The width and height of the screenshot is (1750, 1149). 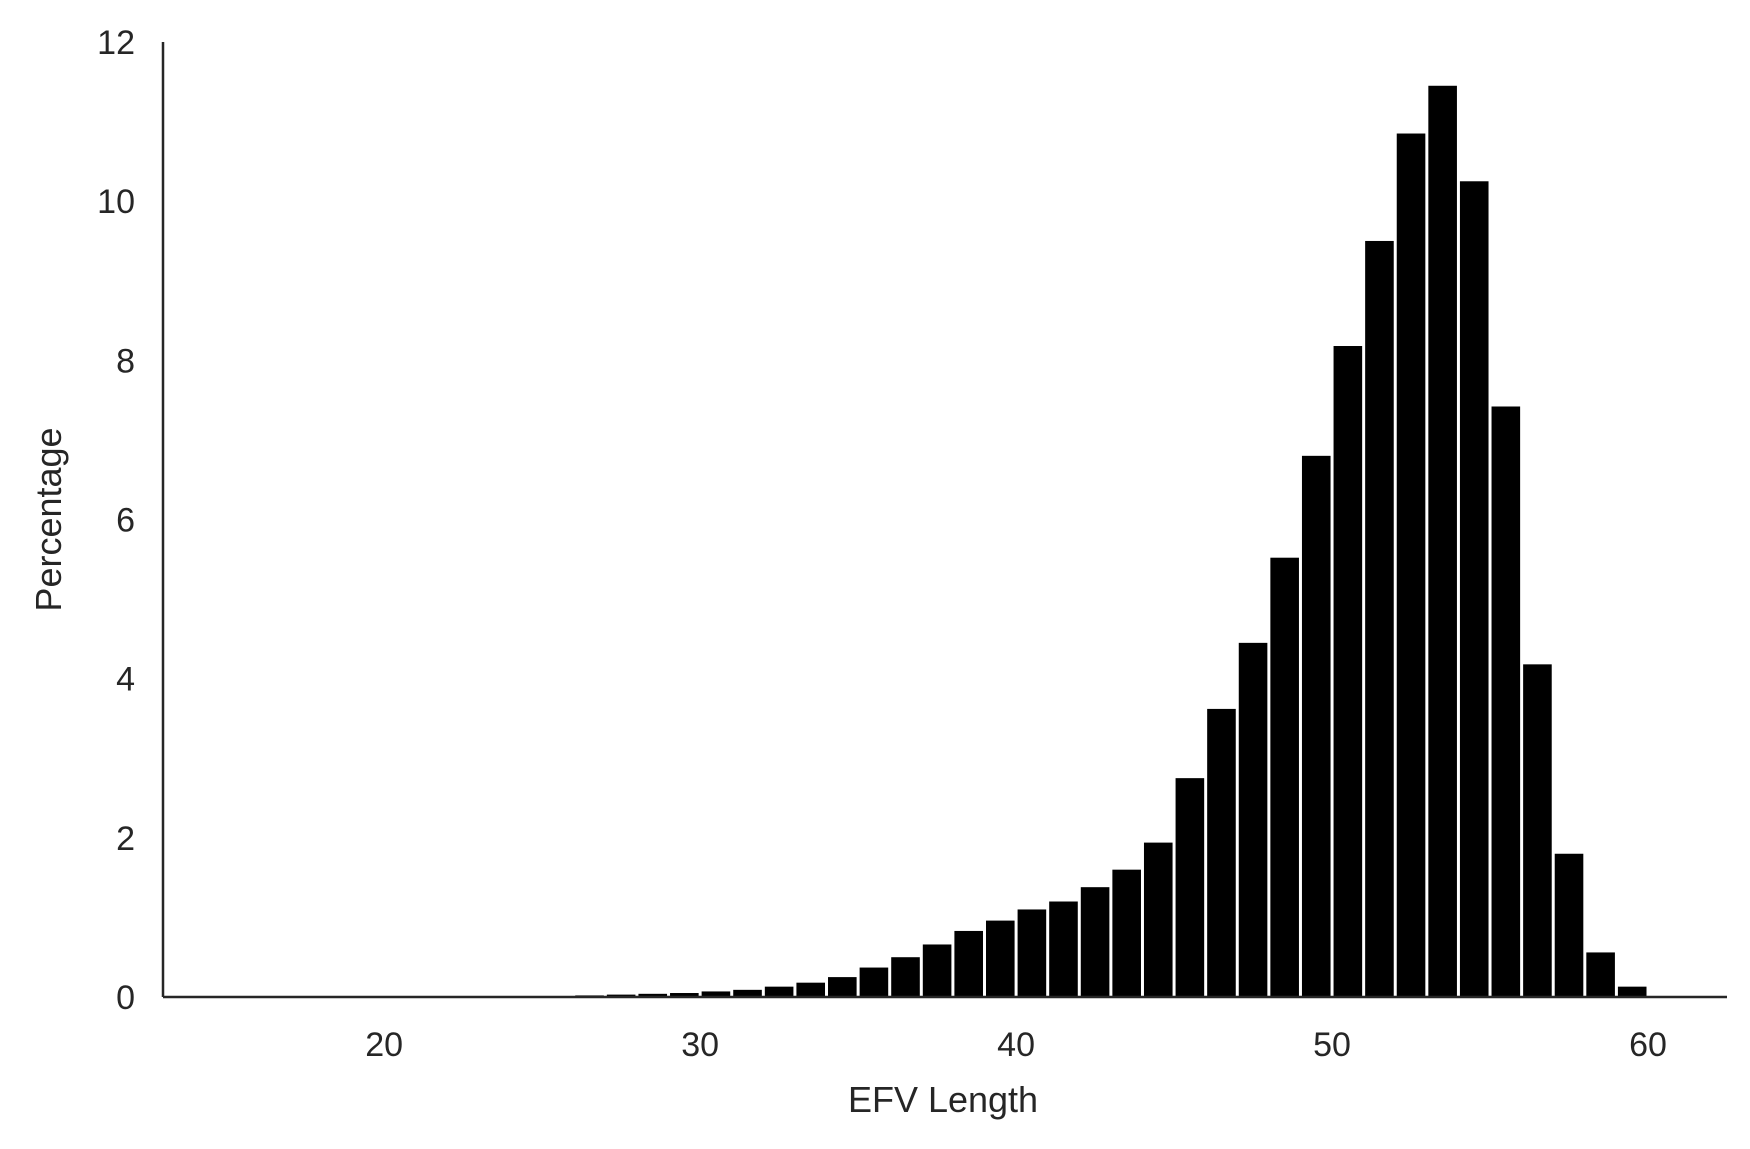 I want to click on y-axis-label: Percentage, so click(x=48, y=519).